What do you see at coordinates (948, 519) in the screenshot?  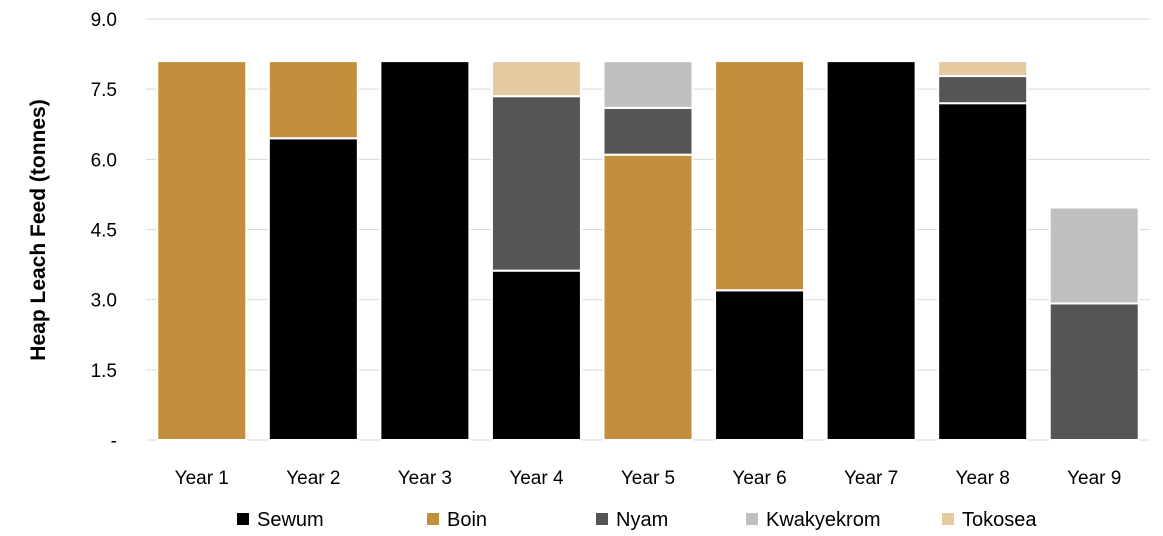 I see `legend-swatch-tokosea` at bounding box center [948, 519].